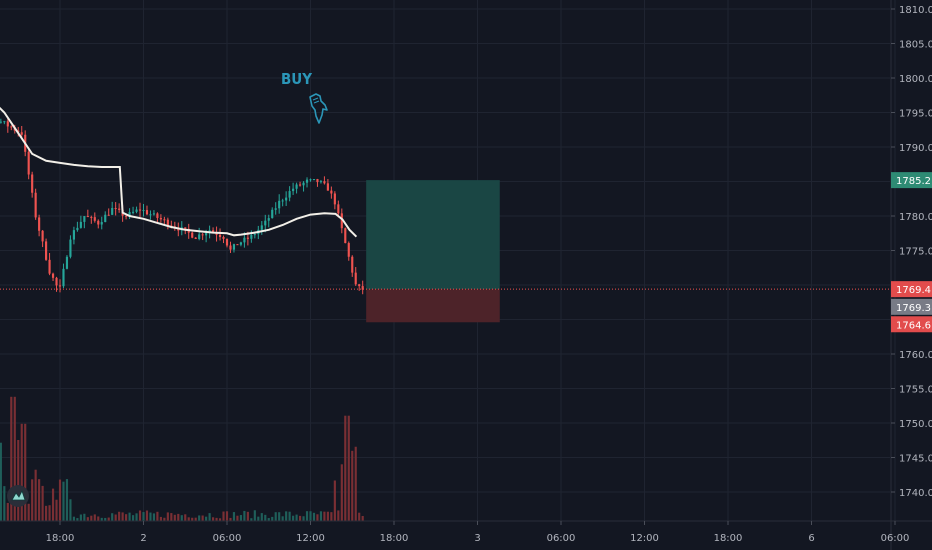  I want to click on buy-annotation: BUY, so click(304, 97).